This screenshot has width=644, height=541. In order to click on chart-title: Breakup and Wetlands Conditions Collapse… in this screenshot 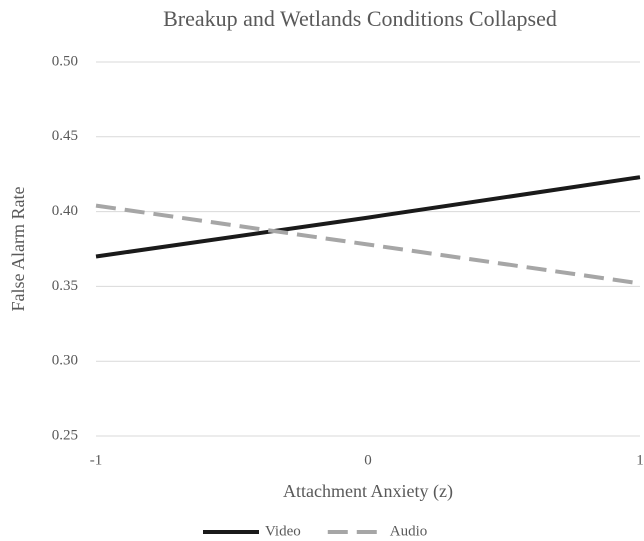, I will do `click(360, 18)`.